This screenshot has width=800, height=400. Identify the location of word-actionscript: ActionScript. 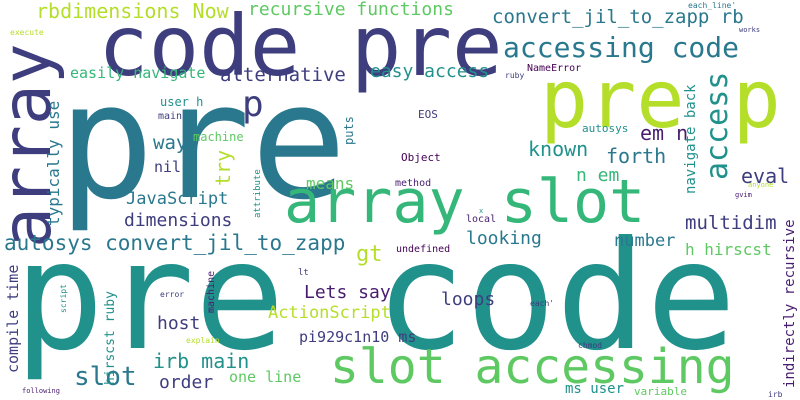
(329, 313).